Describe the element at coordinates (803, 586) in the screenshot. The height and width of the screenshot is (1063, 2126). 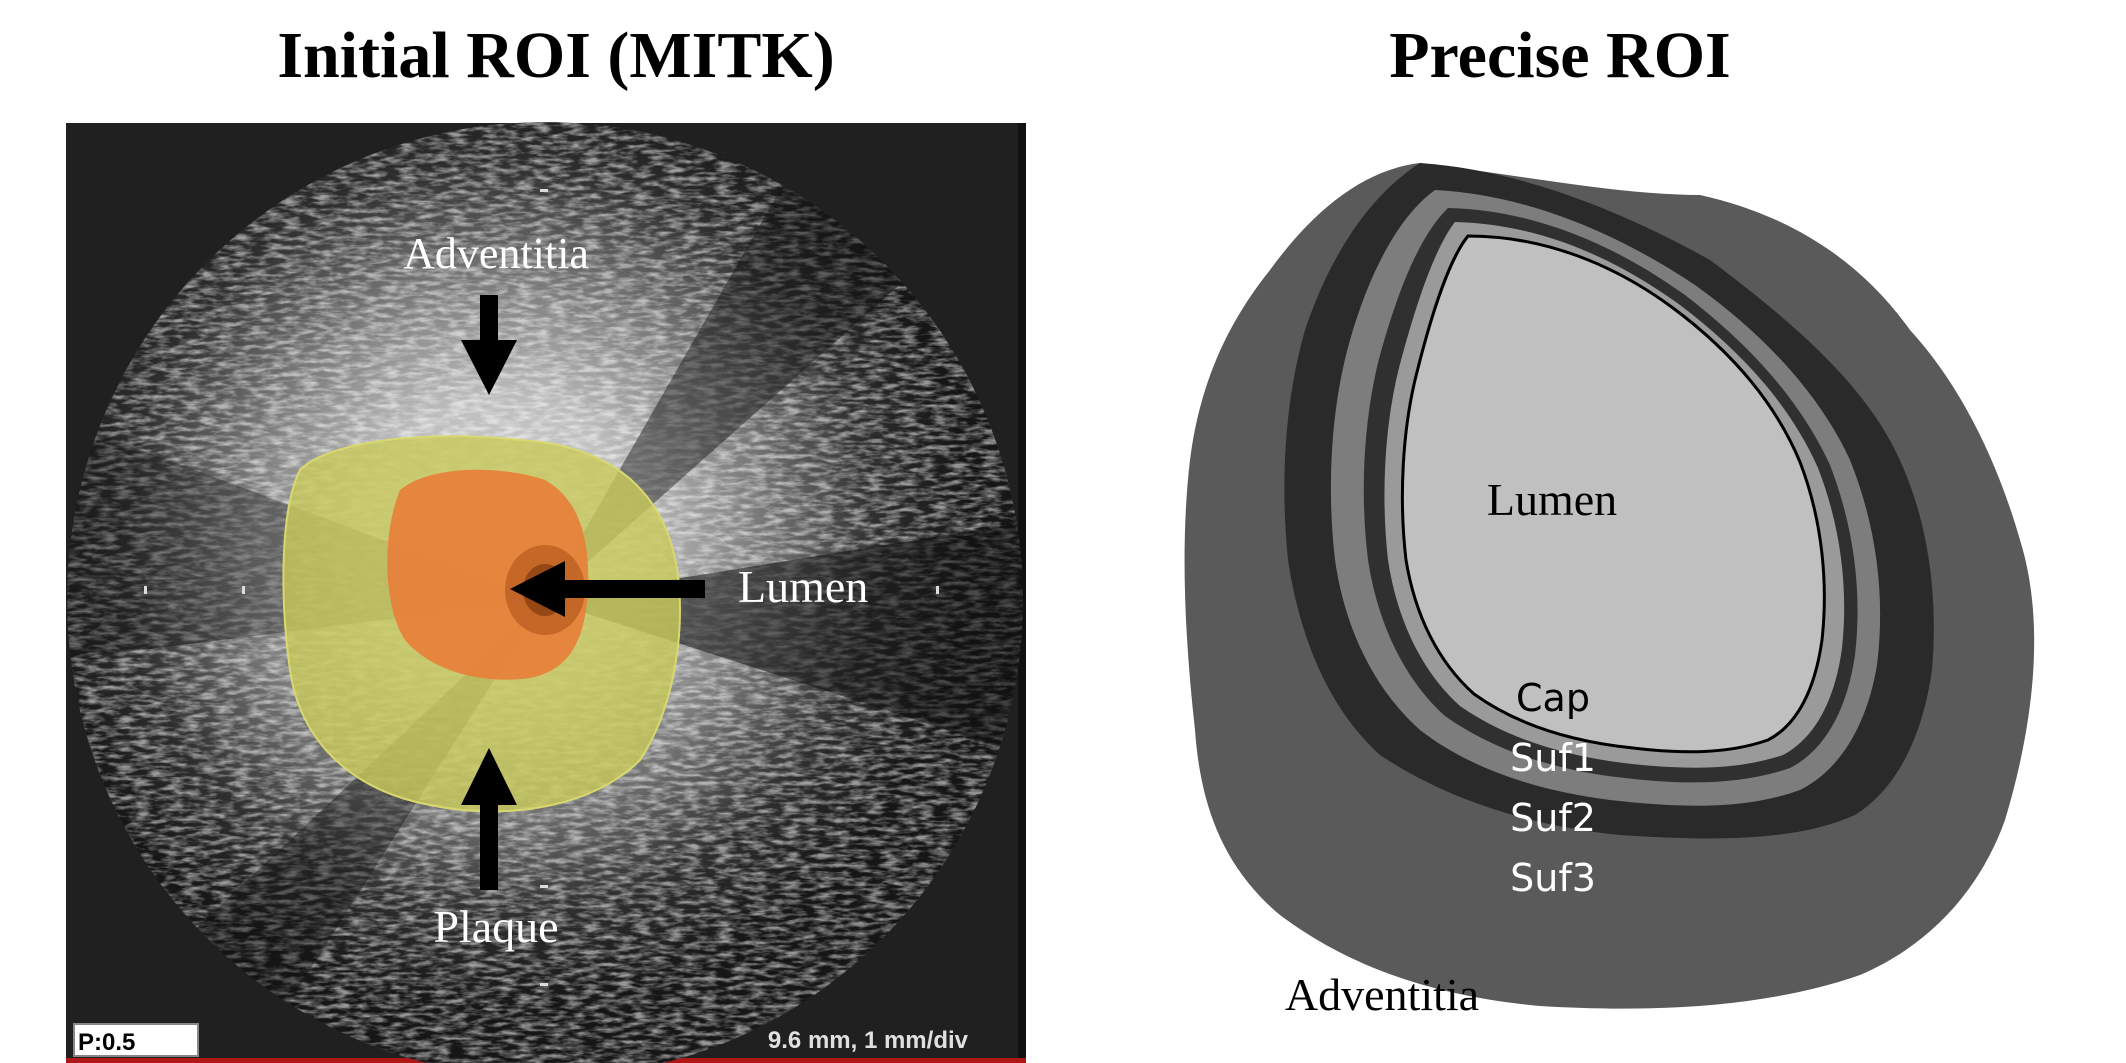
I see `ivus-label-lumen: Lumen` at that location.